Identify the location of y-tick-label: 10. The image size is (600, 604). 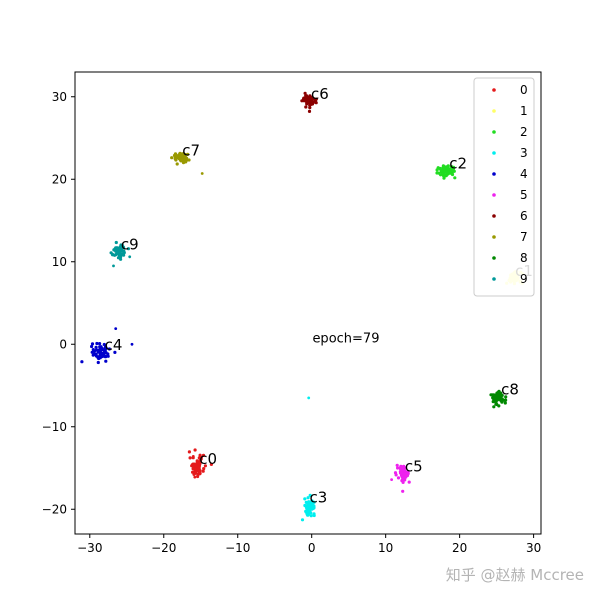
(59, 262).